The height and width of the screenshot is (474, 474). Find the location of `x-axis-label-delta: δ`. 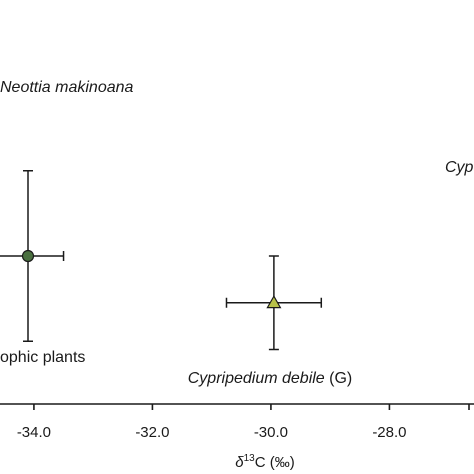

x-axis-label-delta: δ is located at coordinates (239, 462).